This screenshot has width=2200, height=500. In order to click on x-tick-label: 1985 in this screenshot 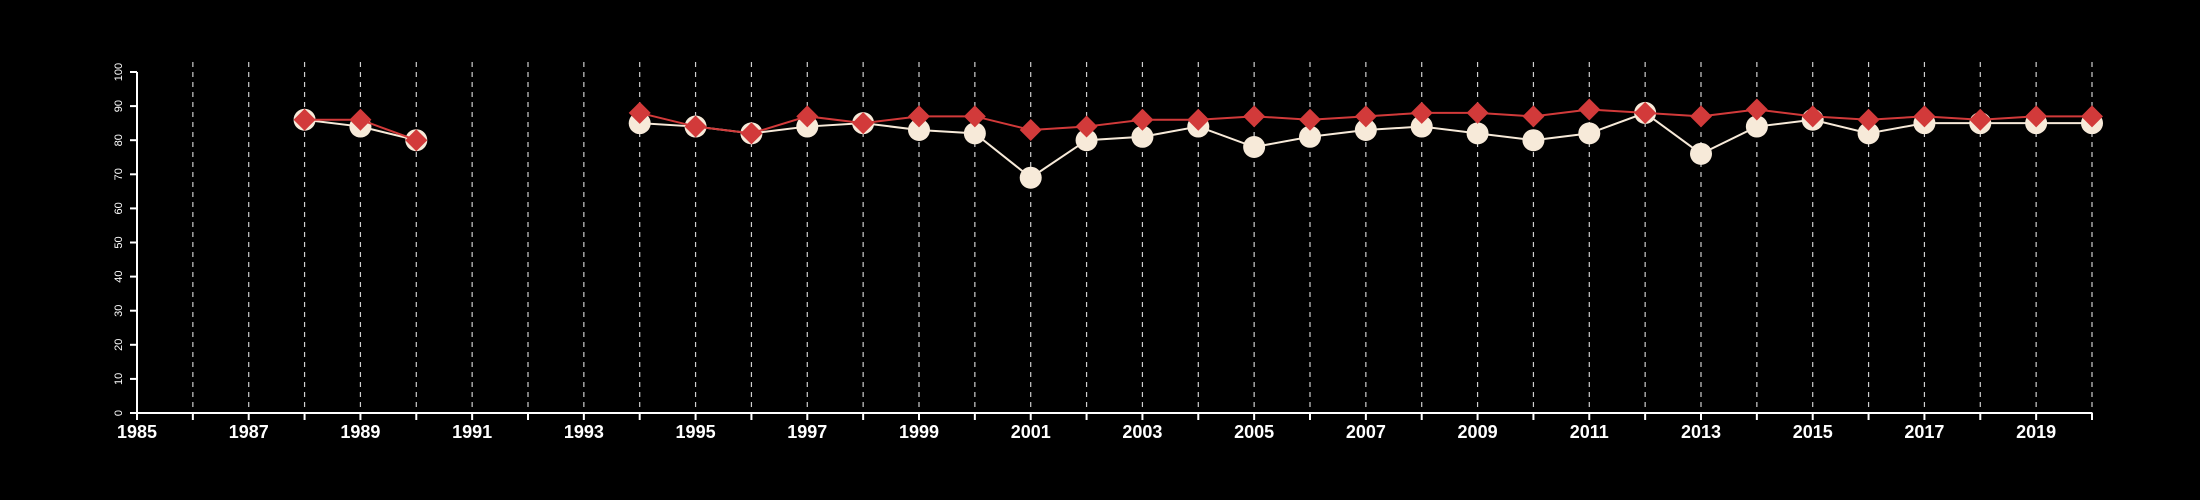, I will do `click(137, 432)`.